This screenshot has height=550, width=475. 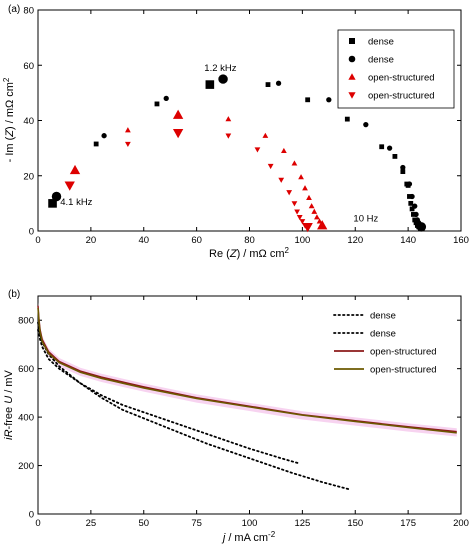 What do you see at coordinates (248, 537) in the screenshot?
I see `panel-b-x-axis-label: j / mA cm-2` at bounding box center [248, 537].